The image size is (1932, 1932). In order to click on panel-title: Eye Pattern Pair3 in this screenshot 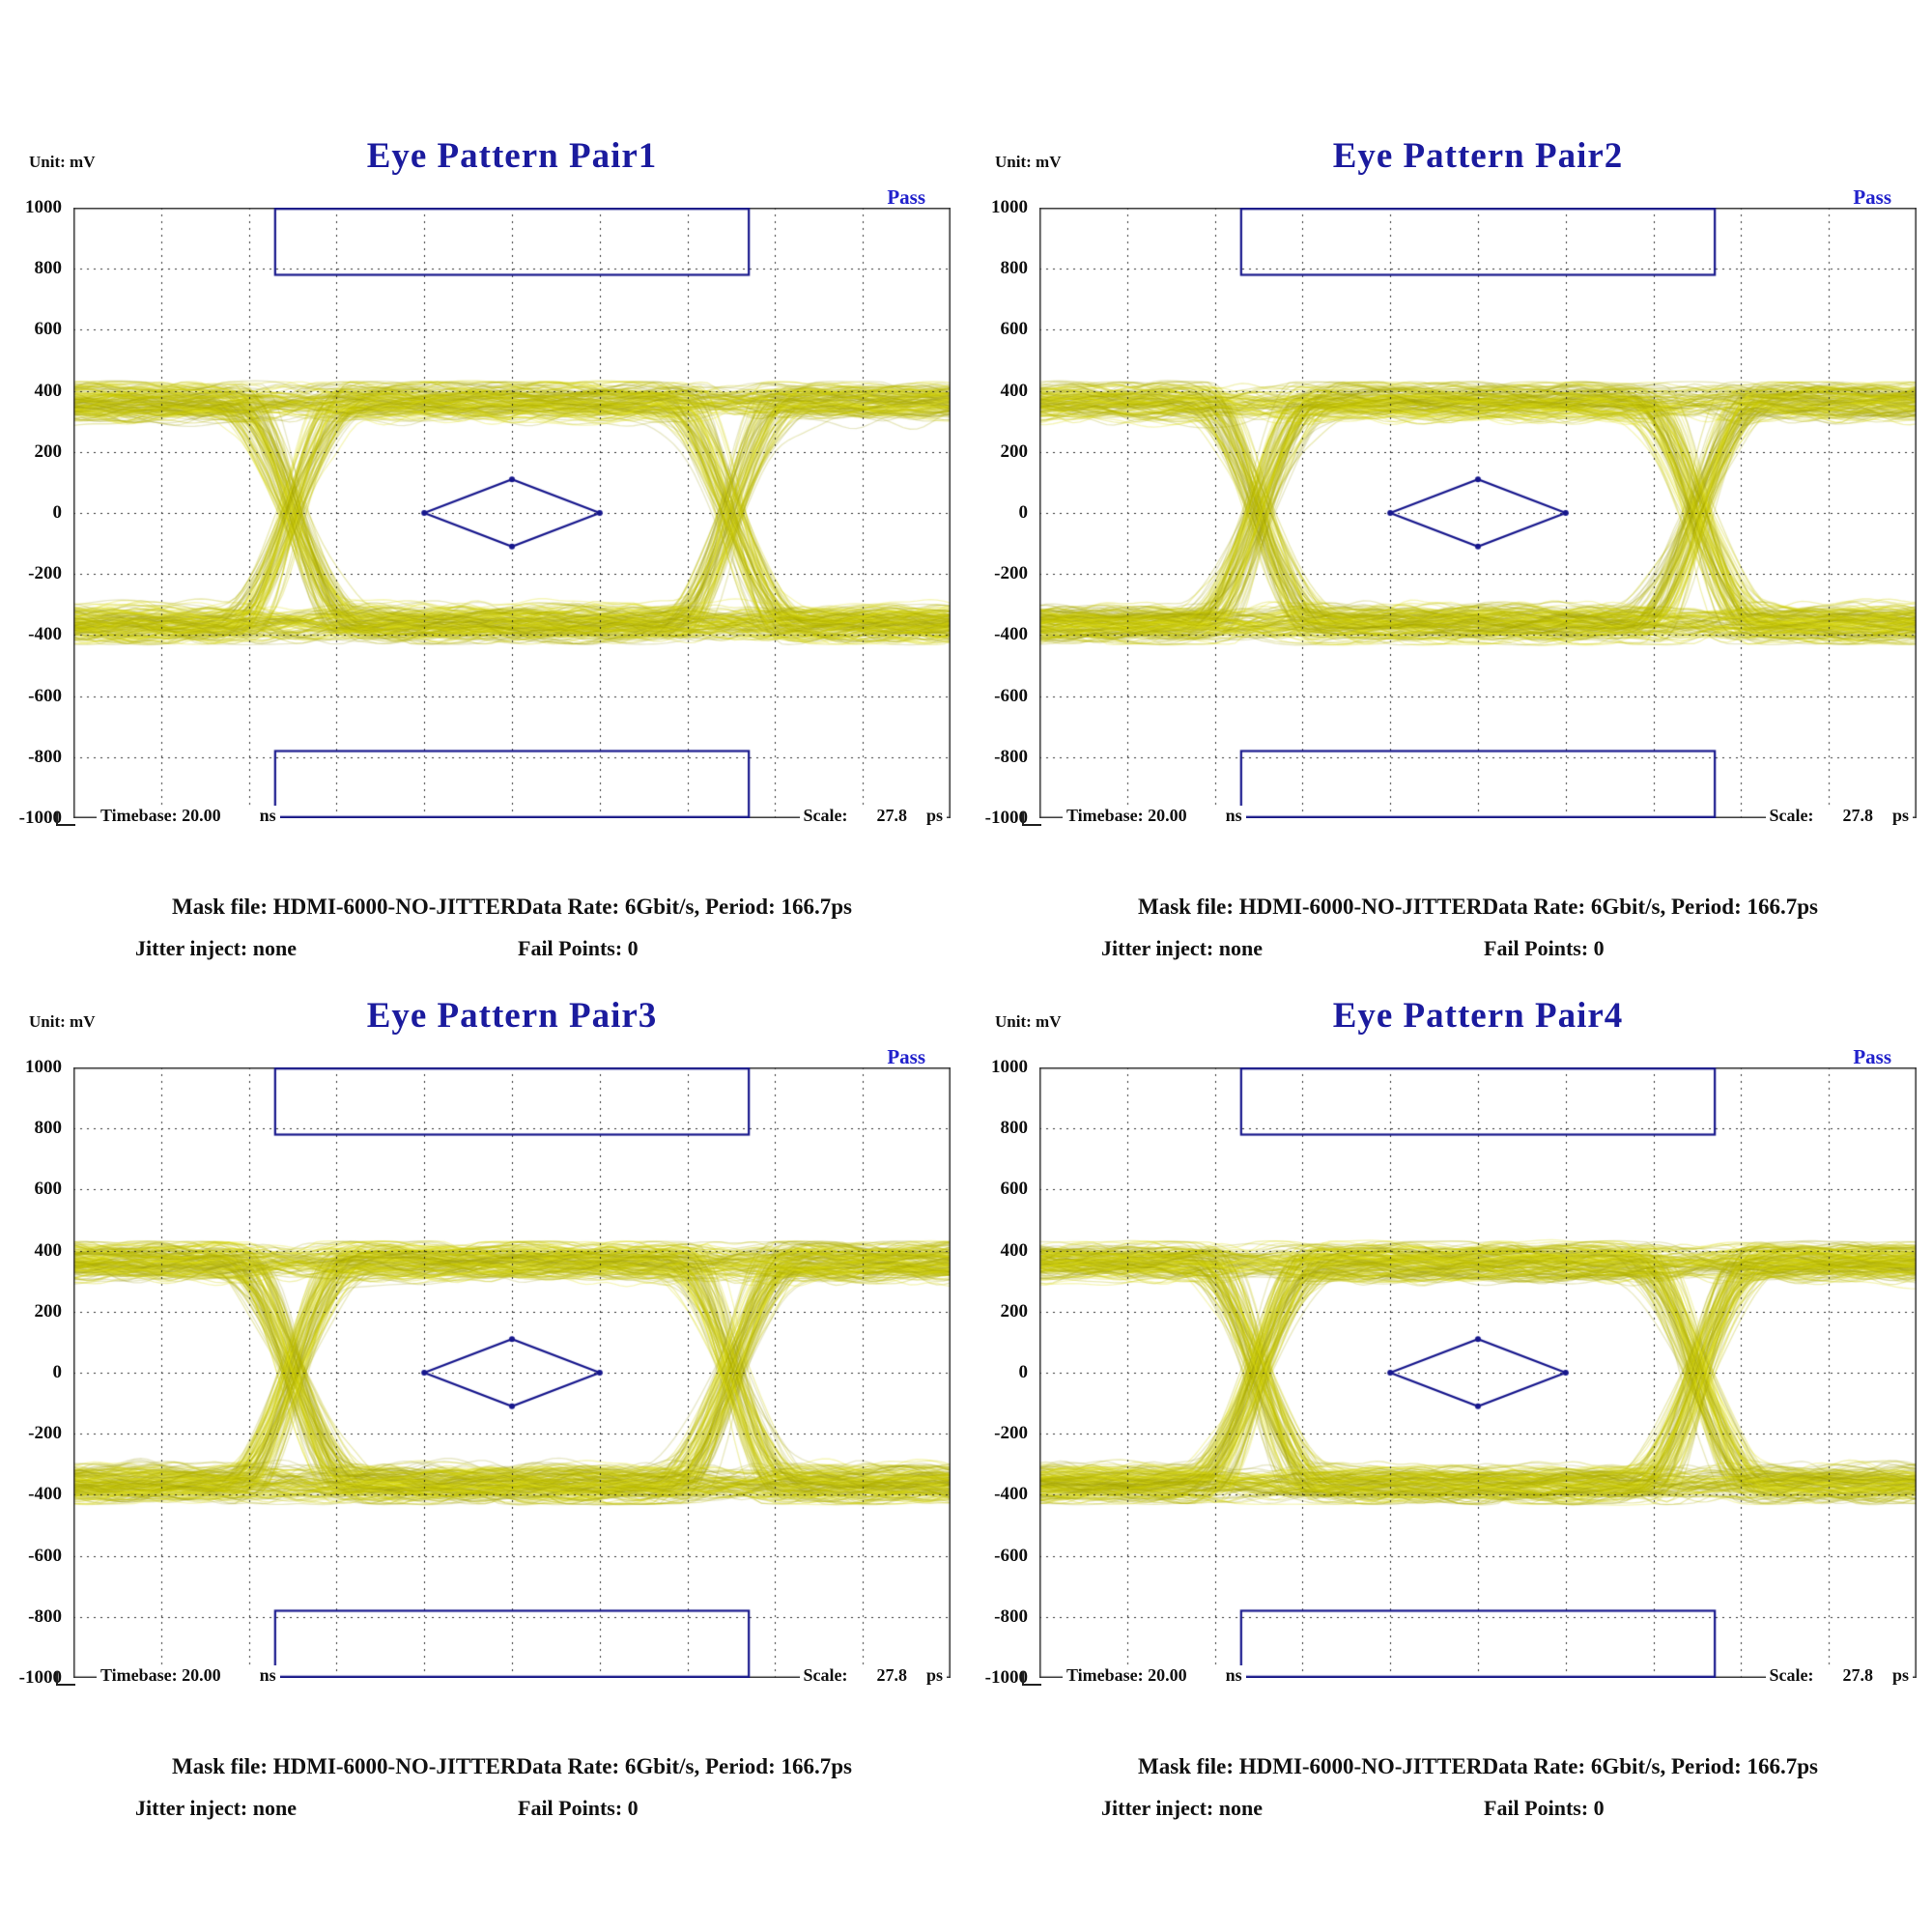, I will do `click(512, 1016)`.